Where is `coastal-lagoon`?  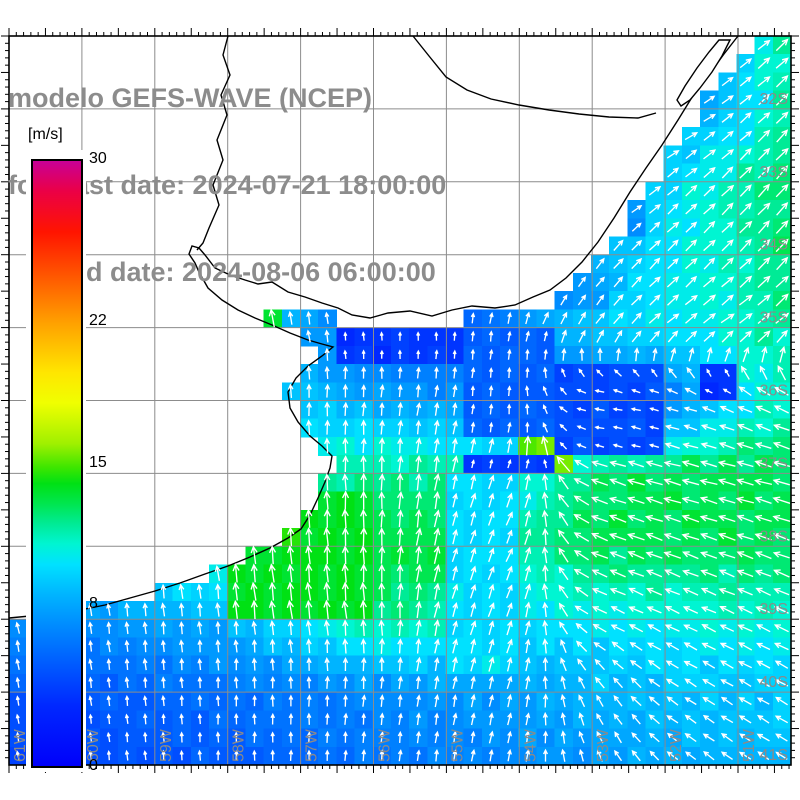 coastal-lagoon is located at coordinates (704, 73).